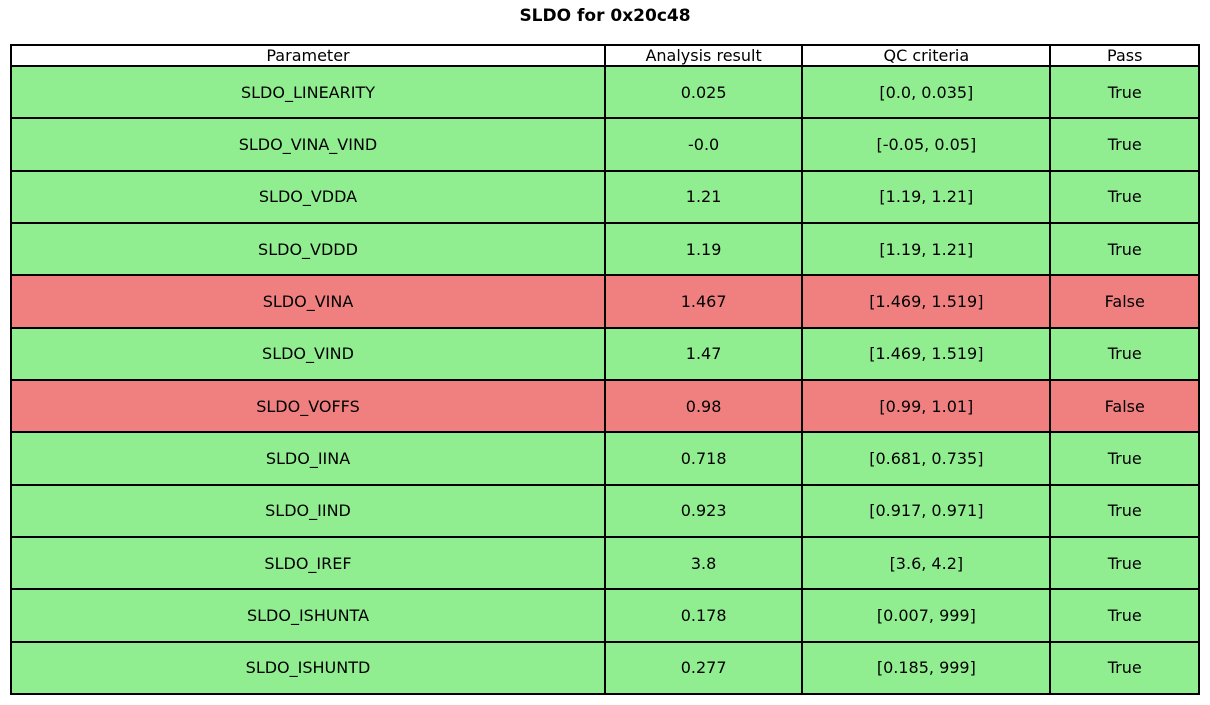  Describe the element at coordinates (926, 406) in the screenshot. I see `cell-qc-criteria: [0.99, 1.01]` at that location.